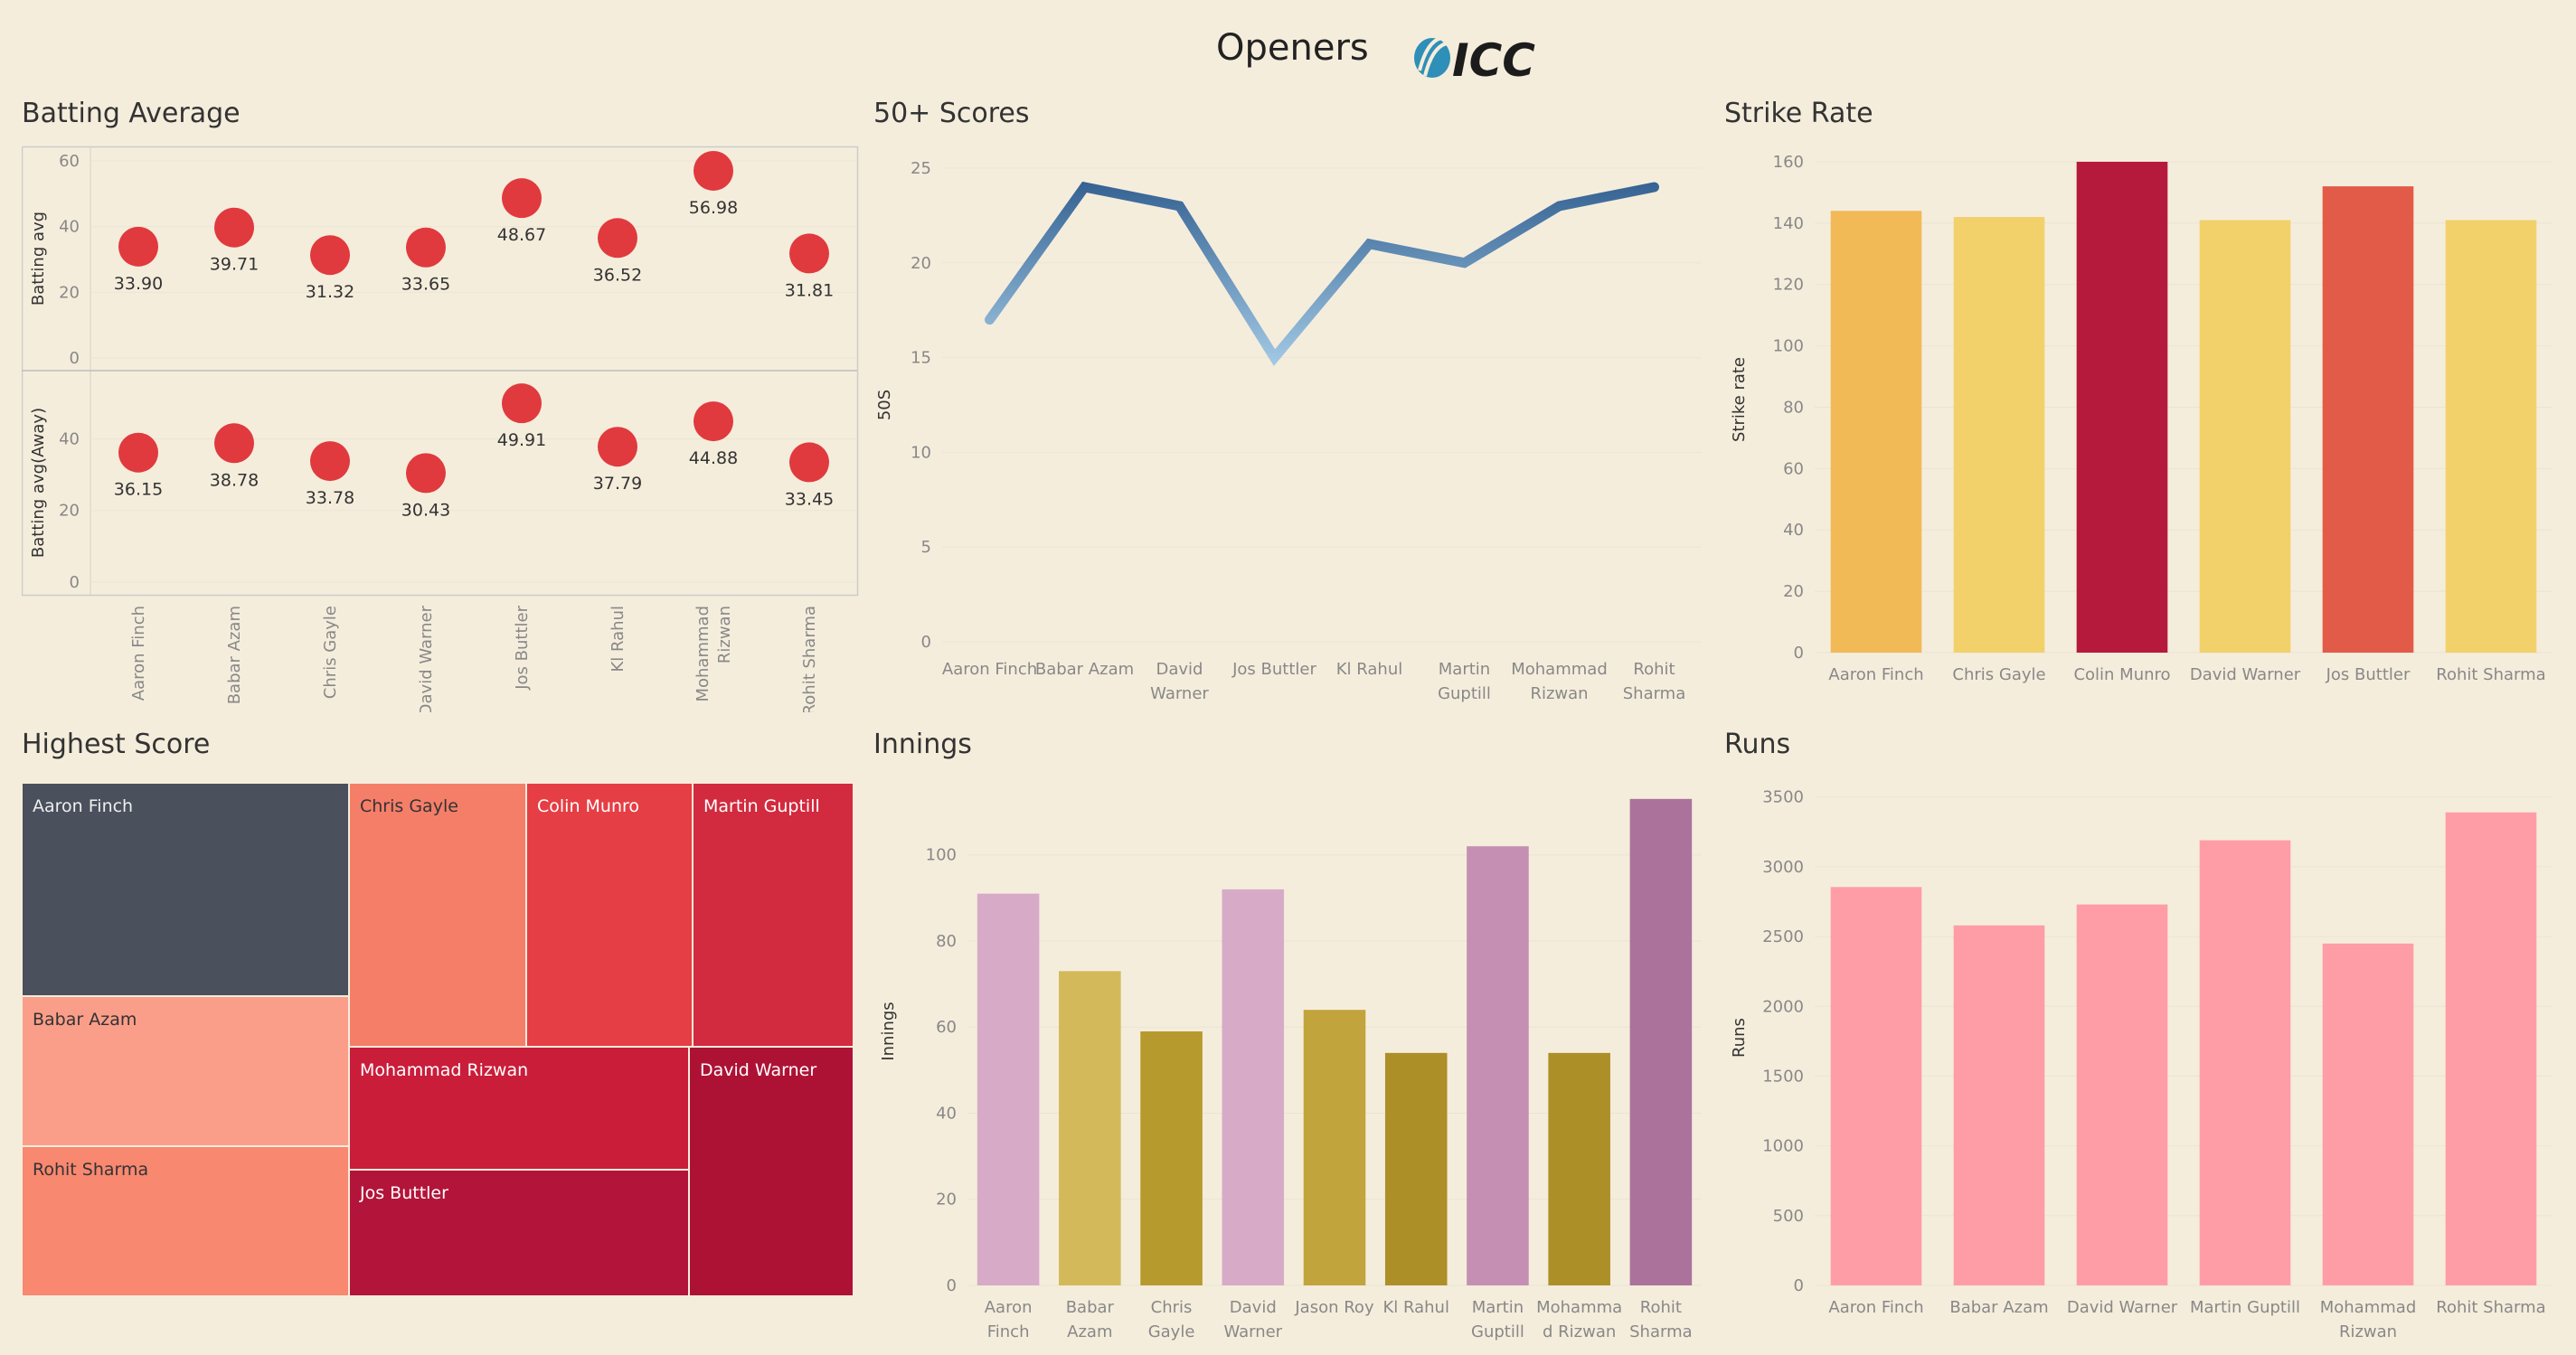  What do you see at coordinates (330, 292) in the screenshot?
I see `batting-value-label: 31.32` at bounding box center [330, 292].